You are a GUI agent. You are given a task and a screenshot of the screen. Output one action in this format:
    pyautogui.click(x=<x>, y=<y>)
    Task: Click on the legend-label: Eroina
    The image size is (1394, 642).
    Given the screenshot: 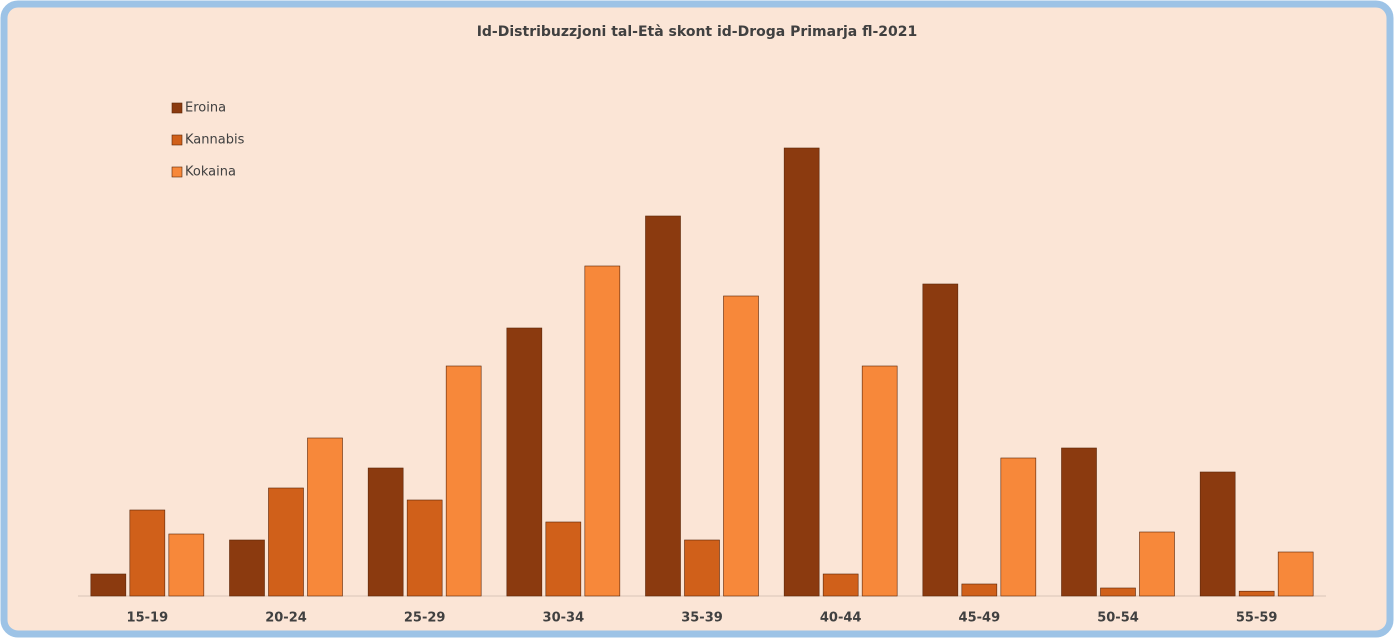 What is the action you would take?
    pyautogui.click(x=205, y=108)
    